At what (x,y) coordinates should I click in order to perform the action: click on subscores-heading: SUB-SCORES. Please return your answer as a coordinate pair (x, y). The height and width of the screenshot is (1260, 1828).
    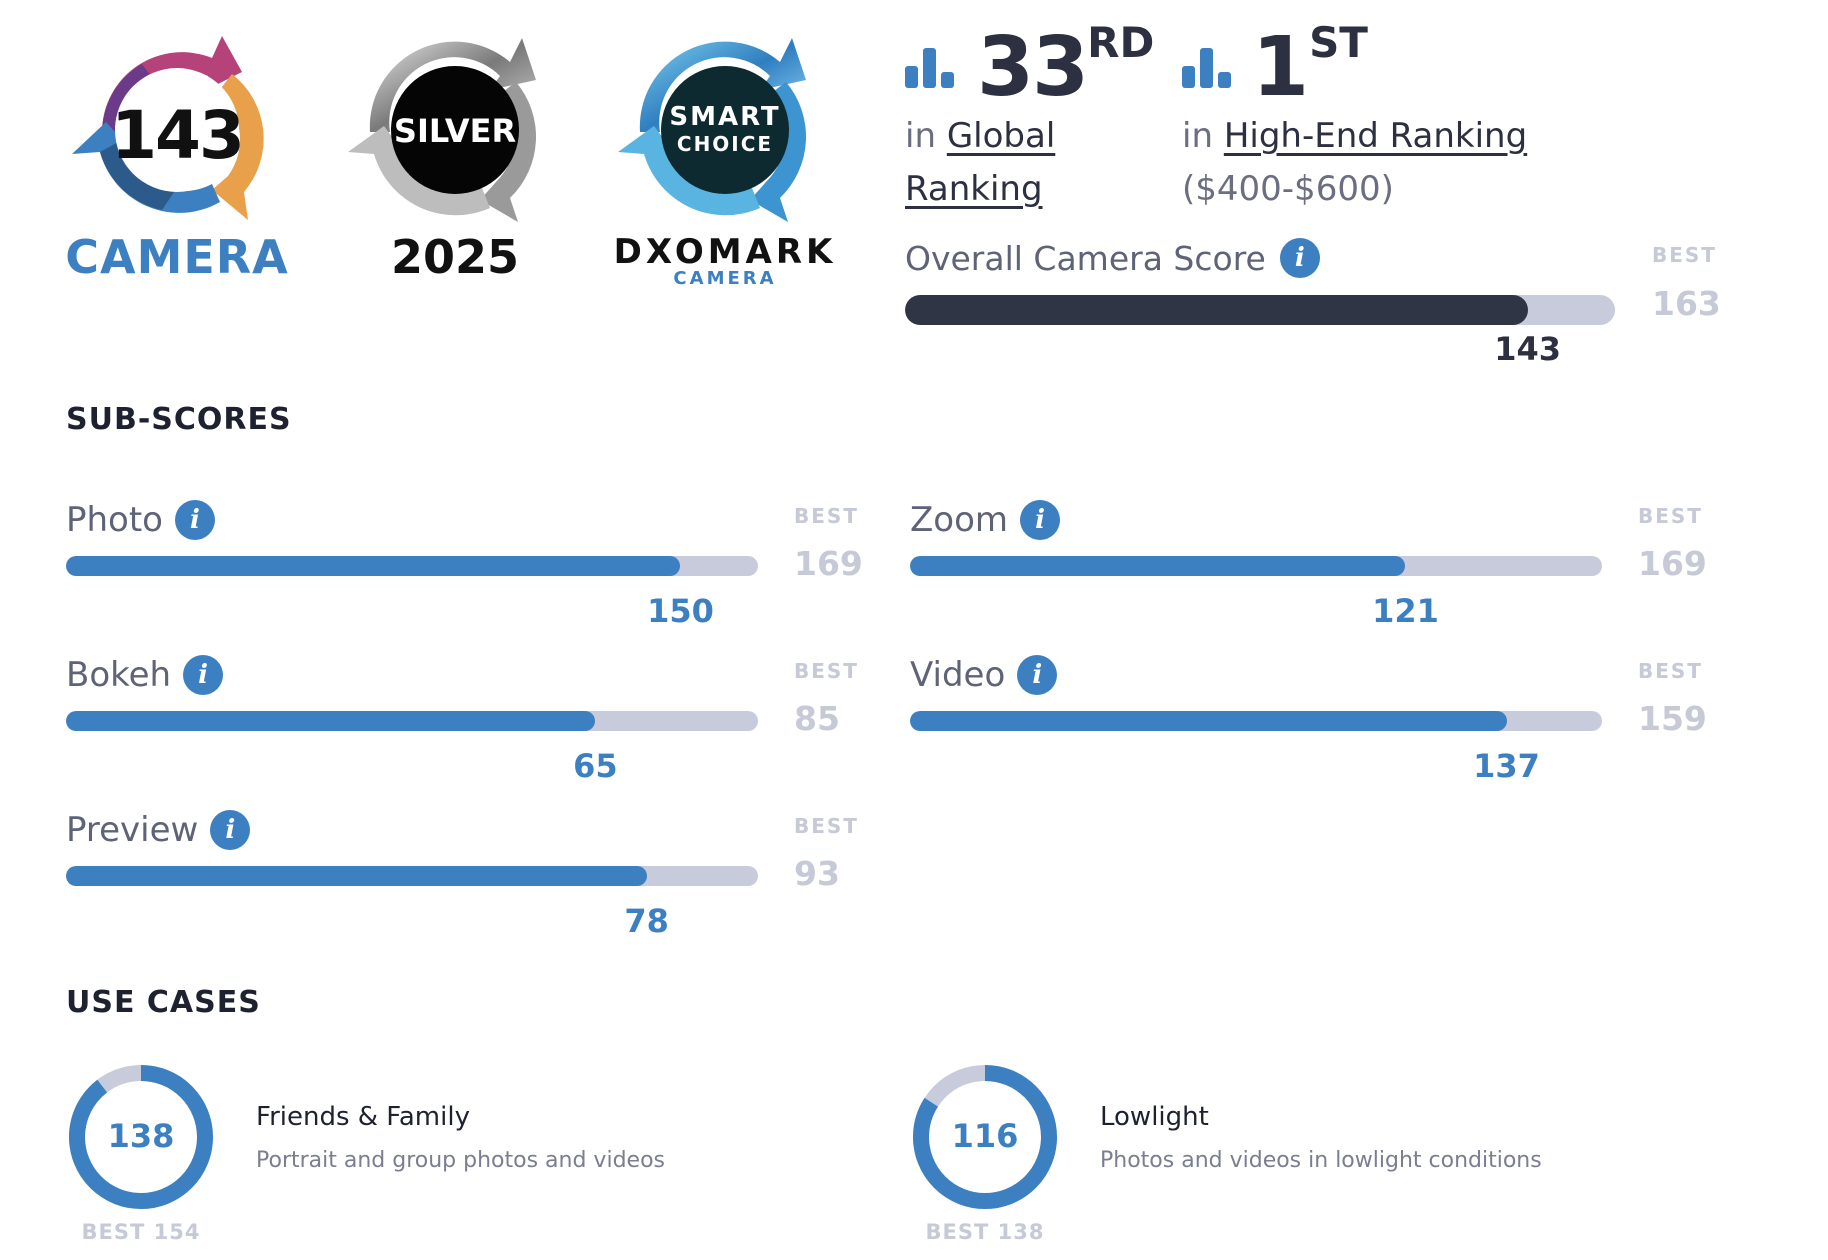
    Looking at the image, I should click on (179, 419).